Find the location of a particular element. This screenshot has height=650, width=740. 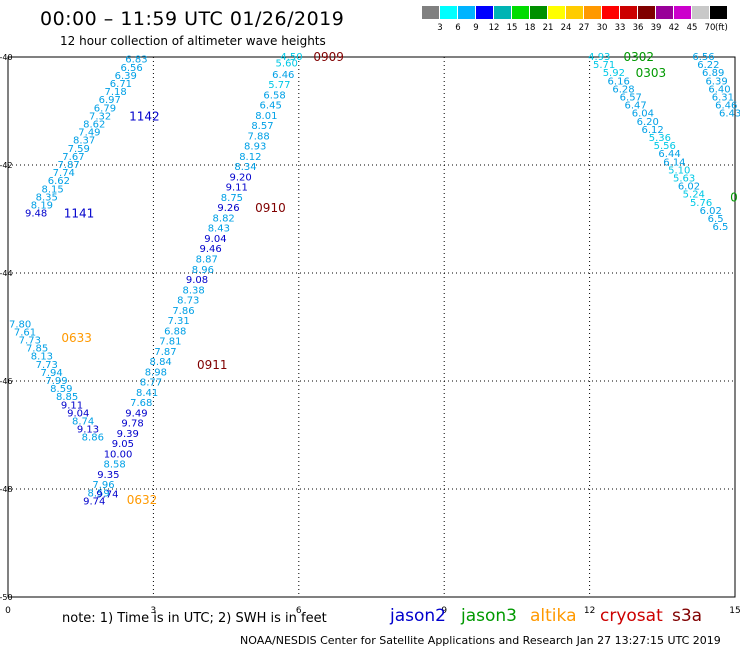

swh-data-label: 8.59 is located at coordinates (61, 389).